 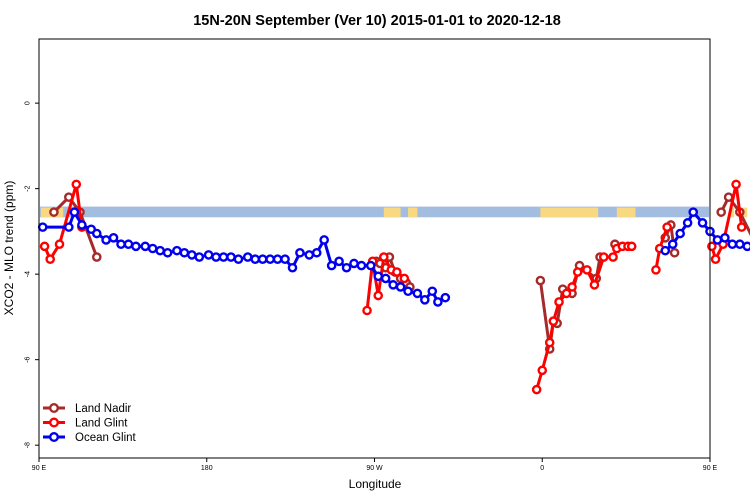 I want to click on x-tick-label: 0, so click(x=542, y=468).